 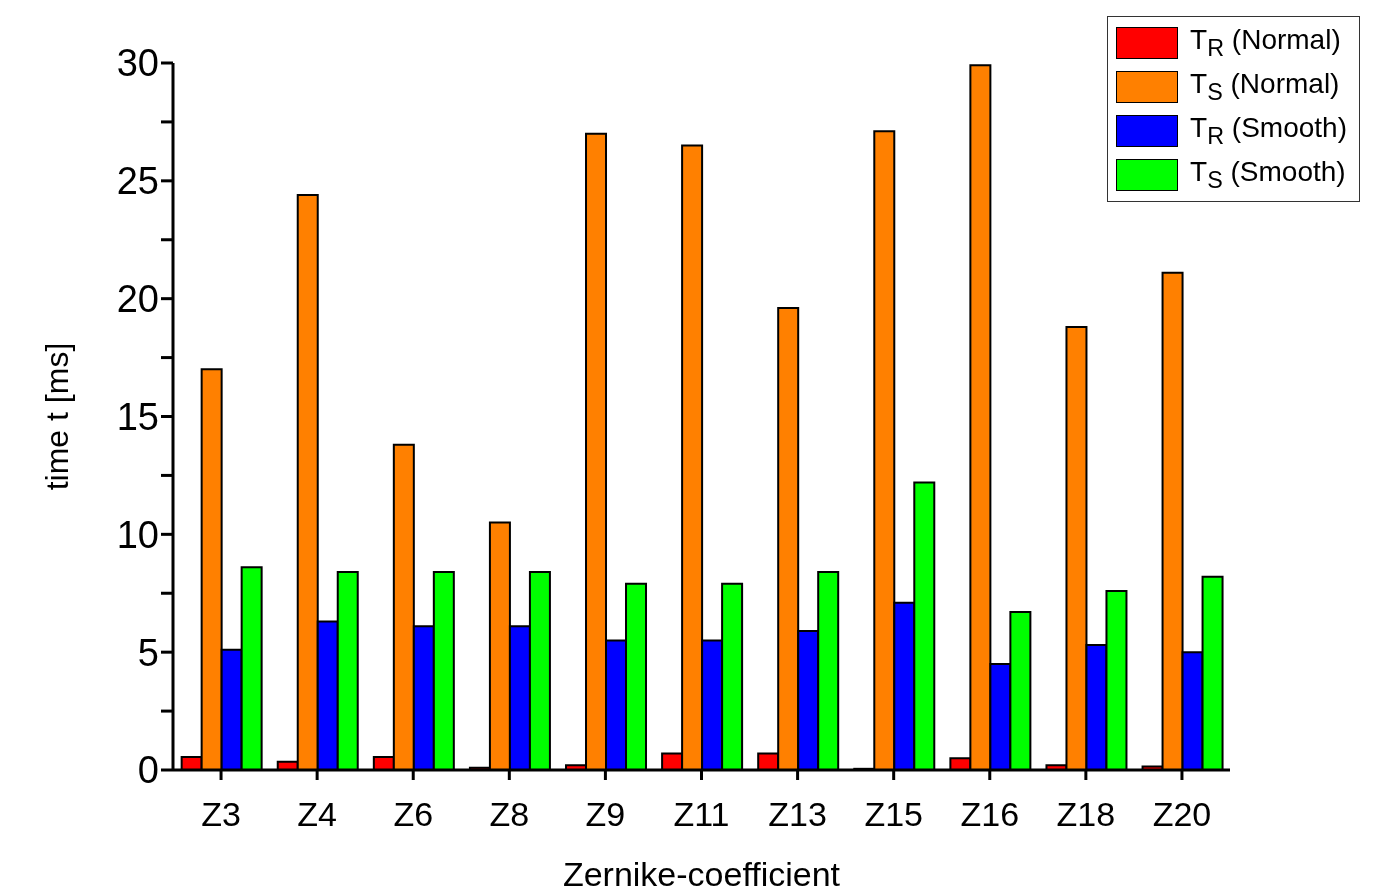 I want to click on y-tick-label: 0, so click(x=148, y=770).